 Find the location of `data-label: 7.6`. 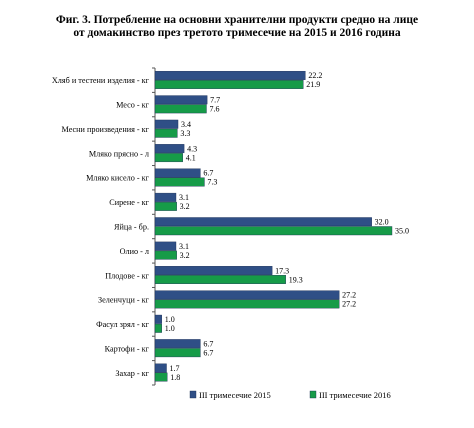

data-label: 7.6 is located at coordinates (214, 109).